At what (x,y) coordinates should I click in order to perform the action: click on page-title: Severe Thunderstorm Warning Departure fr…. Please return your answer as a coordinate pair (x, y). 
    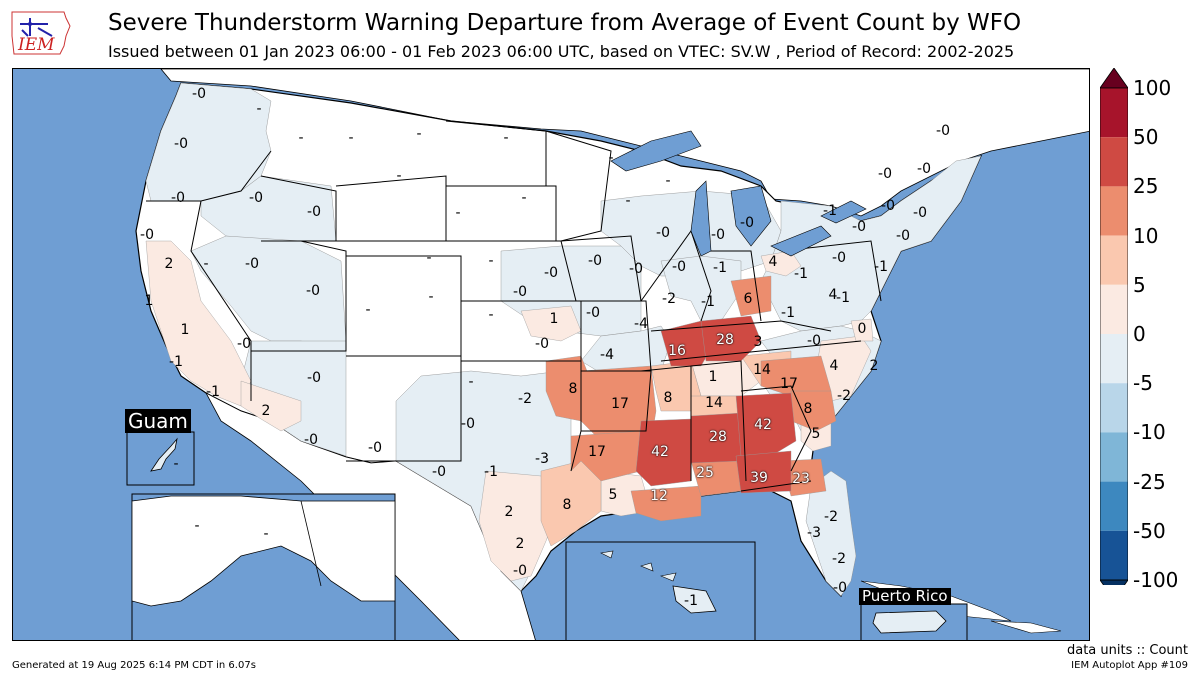
    Looking at the image, I should click on (565, 23).